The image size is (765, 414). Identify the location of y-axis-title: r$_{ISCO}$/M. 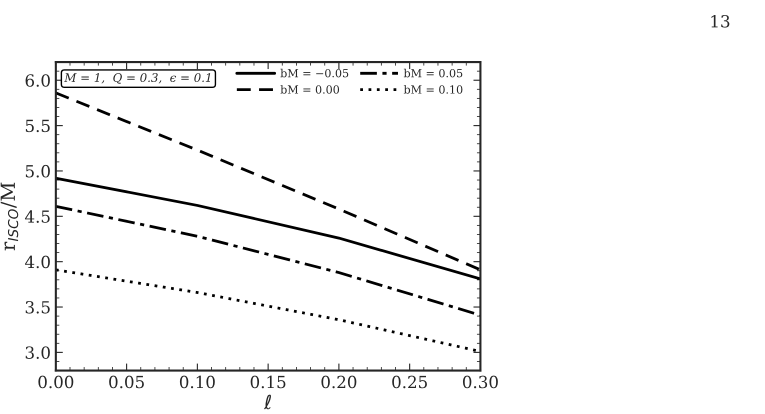
(9, 216).